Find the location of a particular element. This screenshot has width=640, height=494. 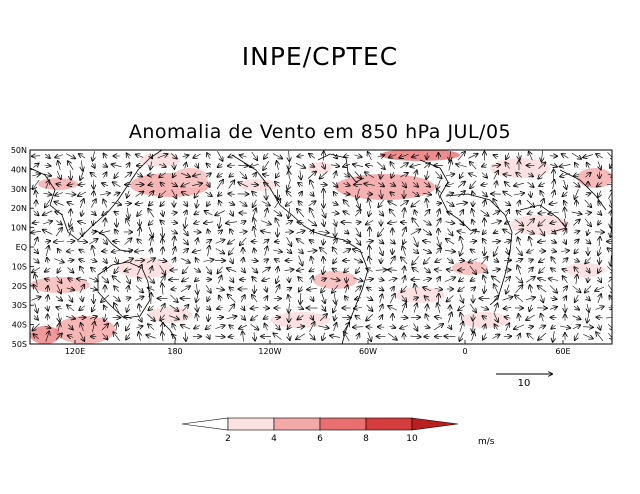

colorbar-tick-label: 2 is located at coordinates (228, 439).